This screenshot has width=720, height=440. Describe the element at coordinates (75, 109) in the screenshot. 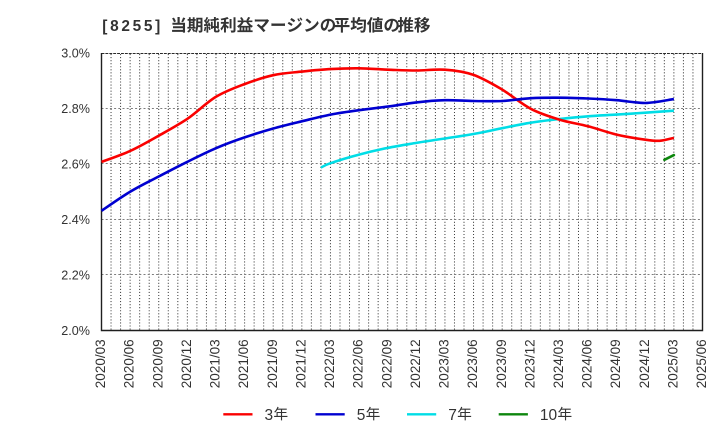

I see `svg-text: 2.8%` at that location.